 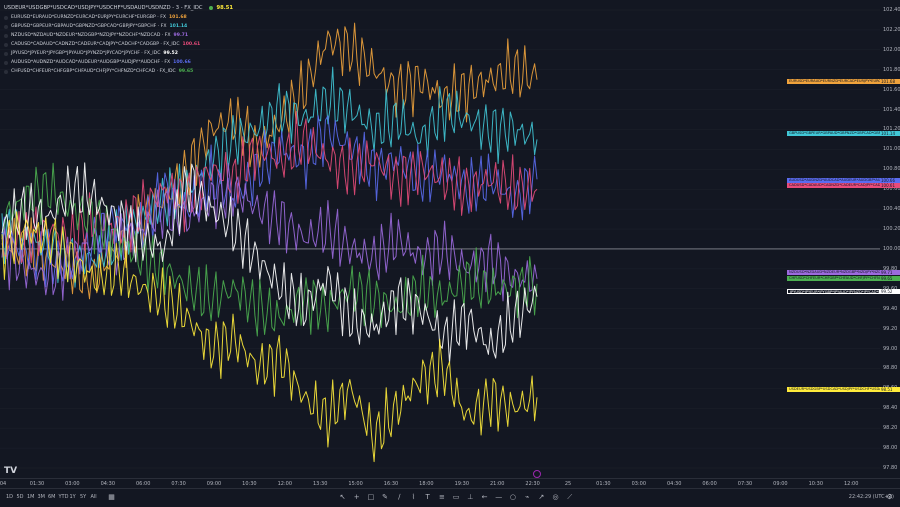 What do you see at coordinates (385, 497) in the screenshot?
I see `pencil-icon: ✎` at bounding box center [385, 497].